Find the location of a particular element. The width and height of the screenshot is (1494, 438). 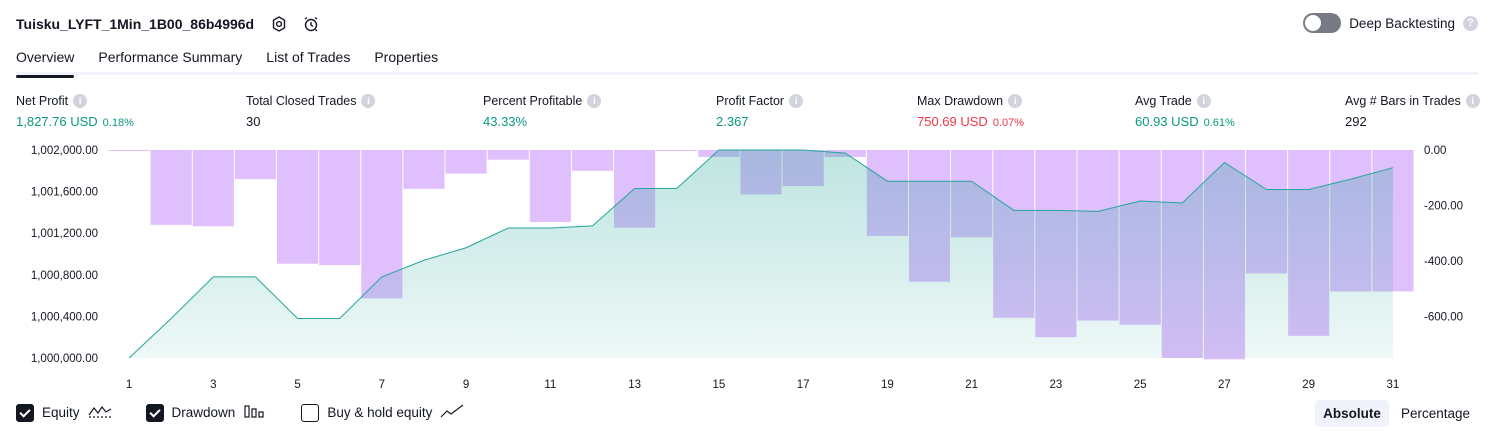

legend-label: Buy & hold equity is located at coordinates (380, 412).